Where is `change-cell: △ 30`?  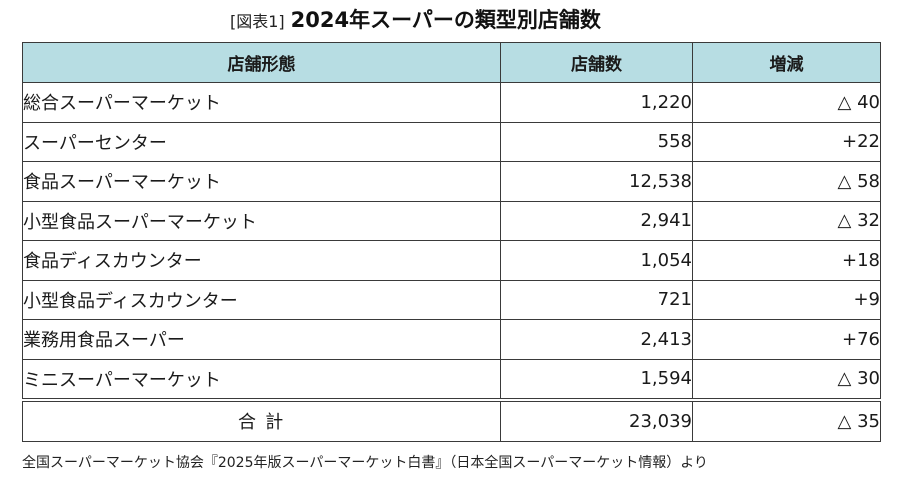 change-cell: △ 30 is located at coordinates (786, 379).